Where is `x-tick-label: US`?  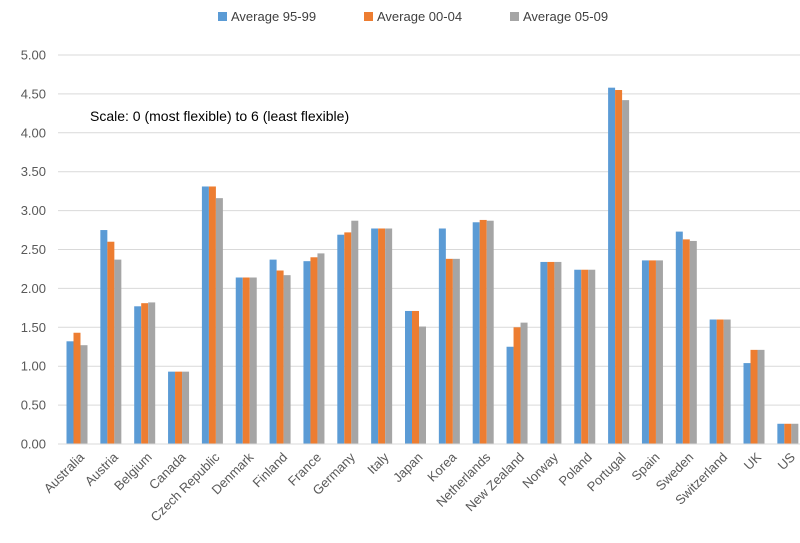
x-tick-label: US is located at coordinates (787, 461).